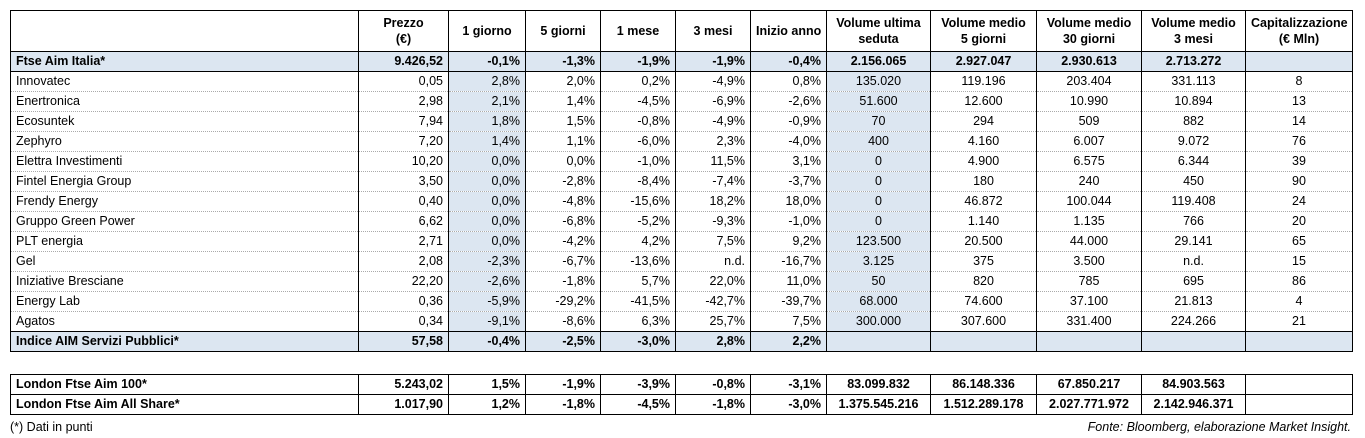  I want to click on table-cell: 10,20, so click(403, 161).